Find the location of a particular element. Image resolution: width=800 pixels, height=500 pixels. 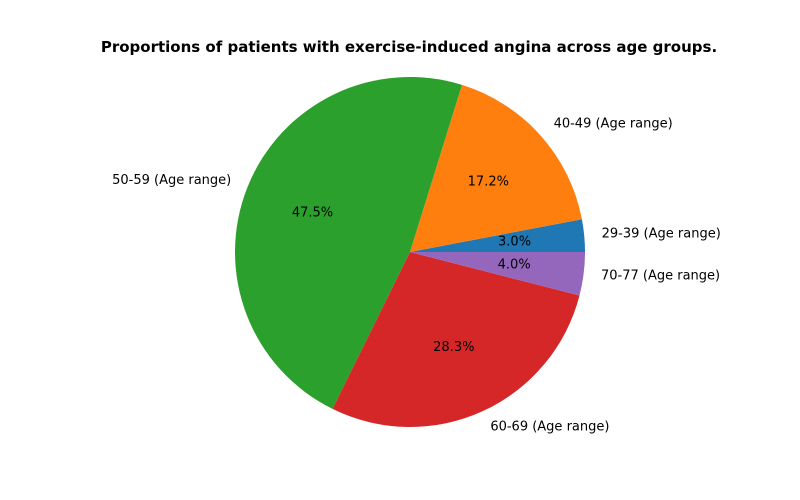

slice-percent-1: 17.2% is located at coordinates (488, 182).